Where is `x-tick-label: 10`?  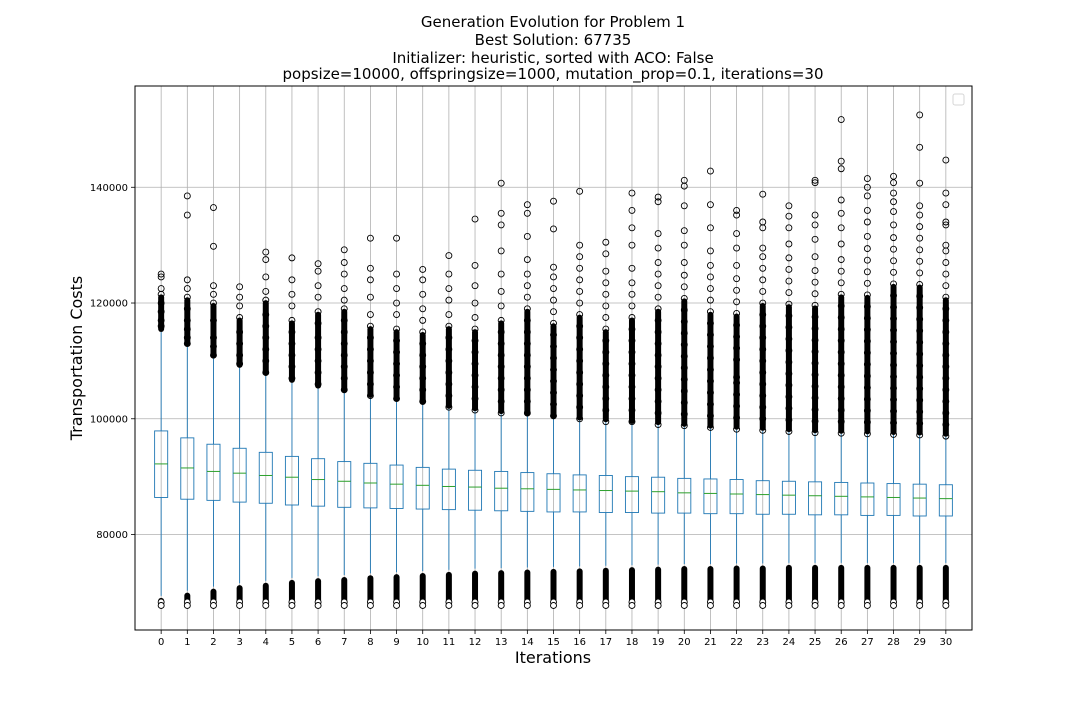 x-tick-label: 10 is located at coordinates (422, 642).